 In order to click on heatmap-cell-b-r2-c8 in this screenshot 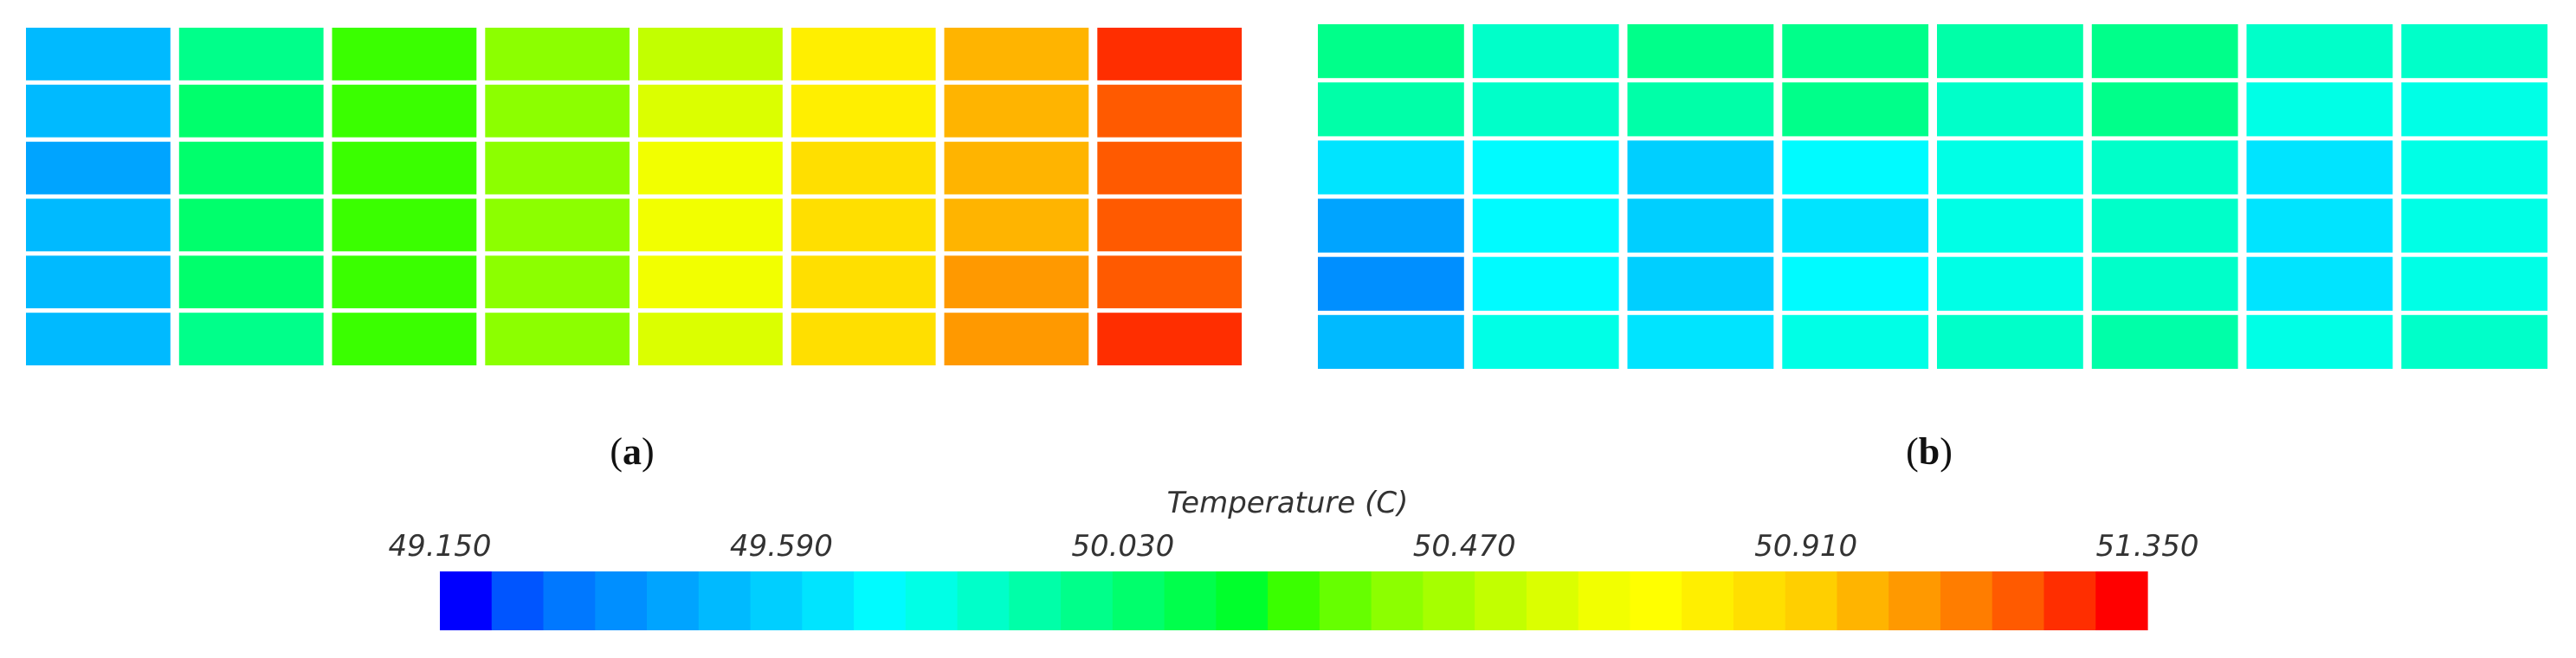, I will do `click(2474, 110)`.